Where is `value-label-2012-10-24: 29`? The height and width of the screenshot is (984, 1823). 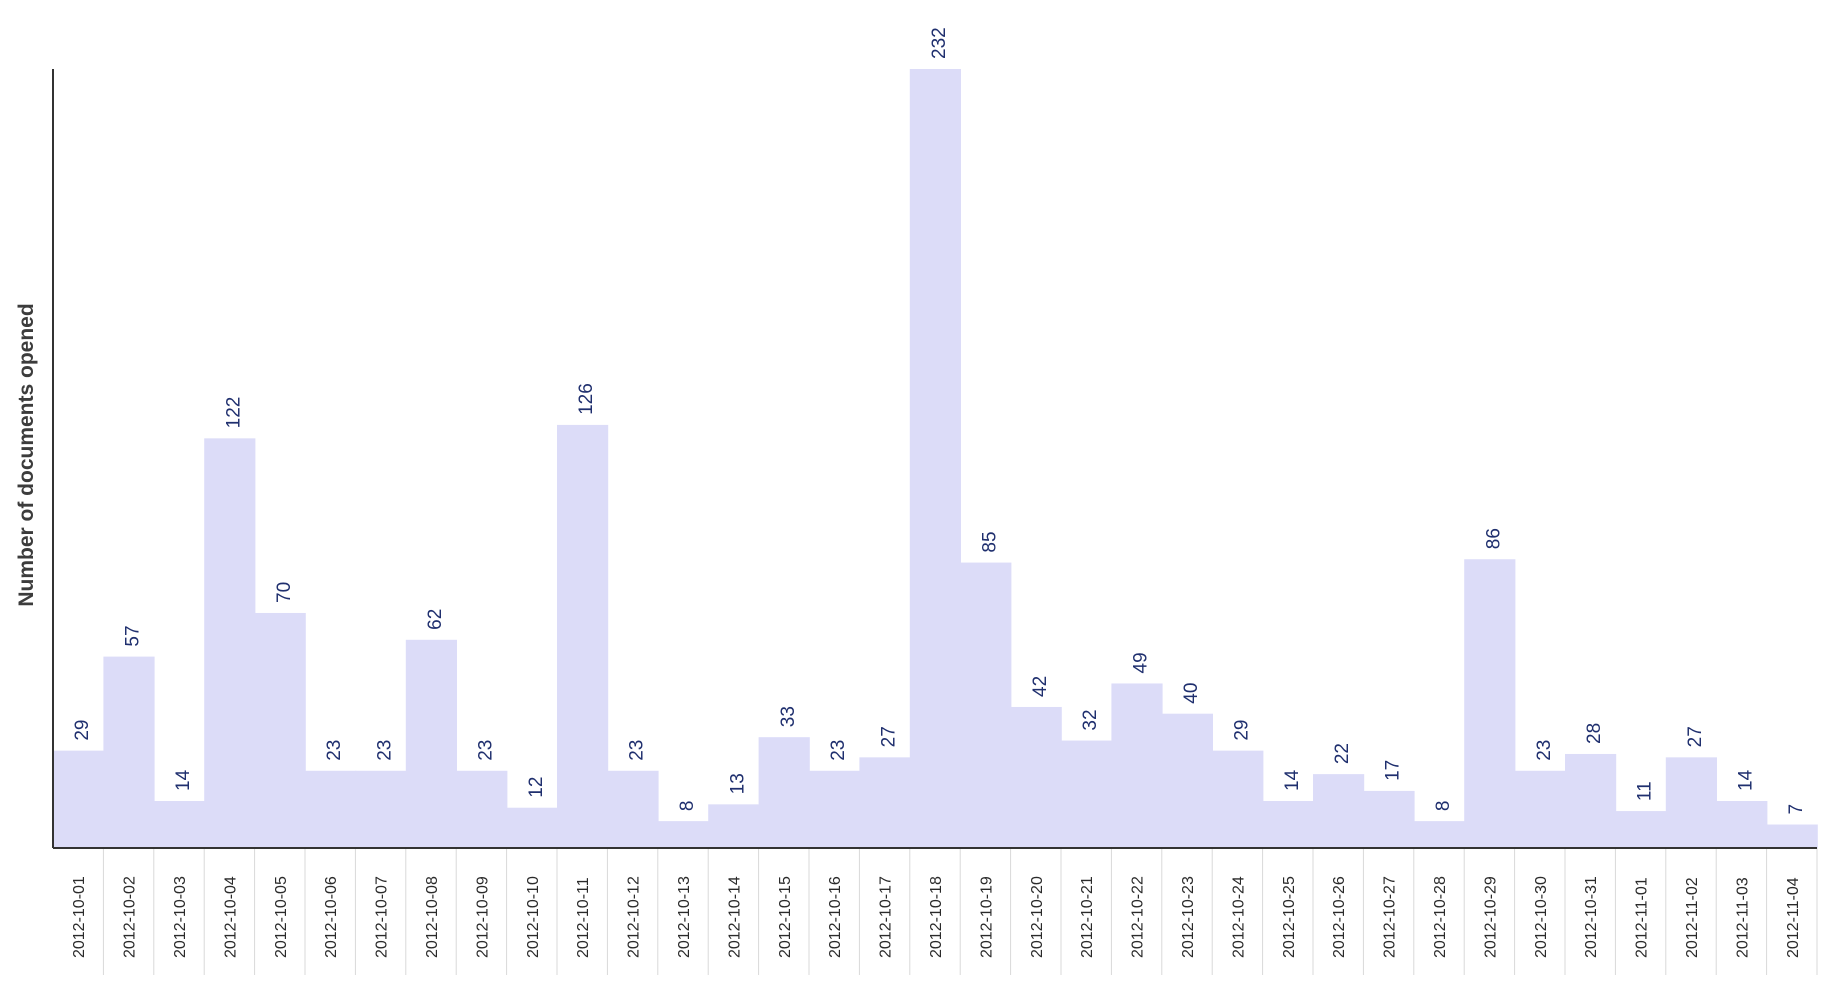 value-label-2012-10-24: 29 is located at coordinates (1241, 729).